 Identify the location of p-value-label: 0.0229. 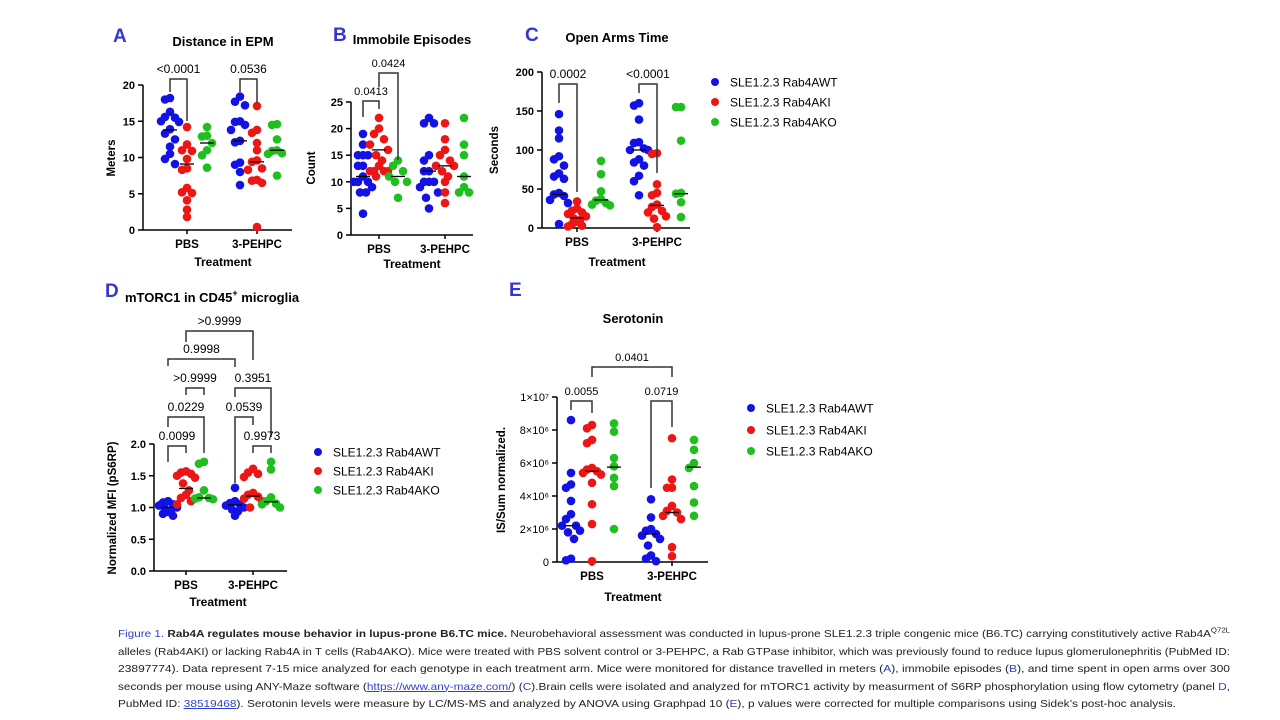
(186, 407).